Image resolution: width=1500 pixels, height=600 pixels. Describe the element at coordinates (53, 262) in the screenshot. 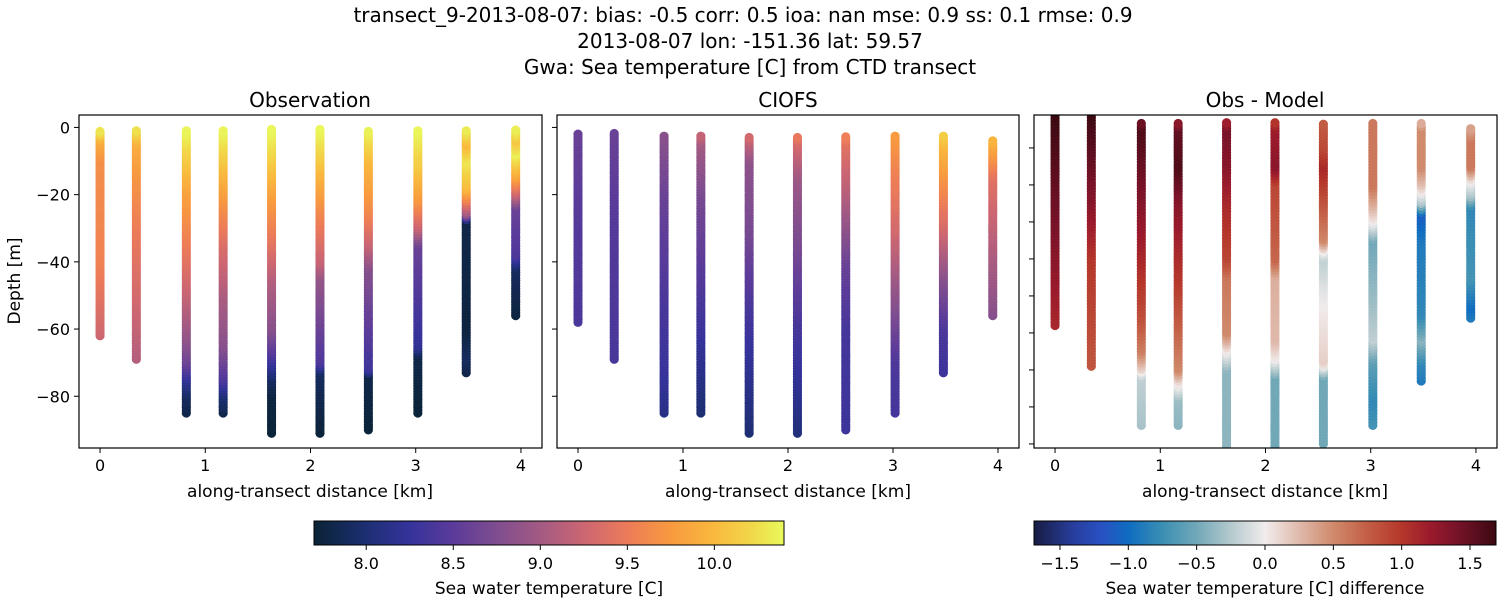

I see `y-tick-label: −40` at that location.